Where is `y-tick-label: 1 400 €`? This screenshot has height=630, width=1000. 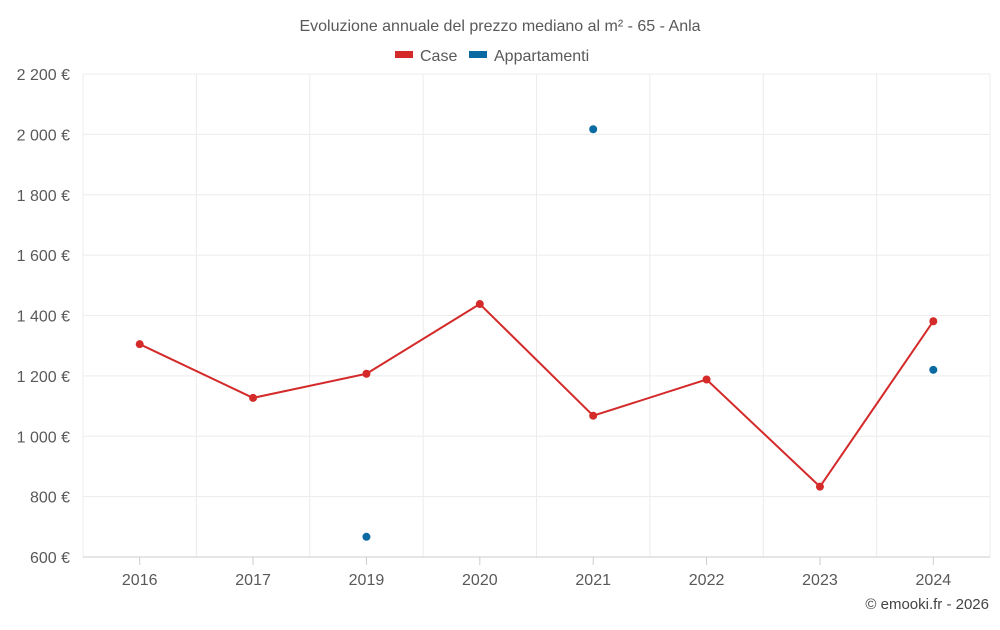
y-tick-label: 1 400 € is located at coordinates (43, 317).